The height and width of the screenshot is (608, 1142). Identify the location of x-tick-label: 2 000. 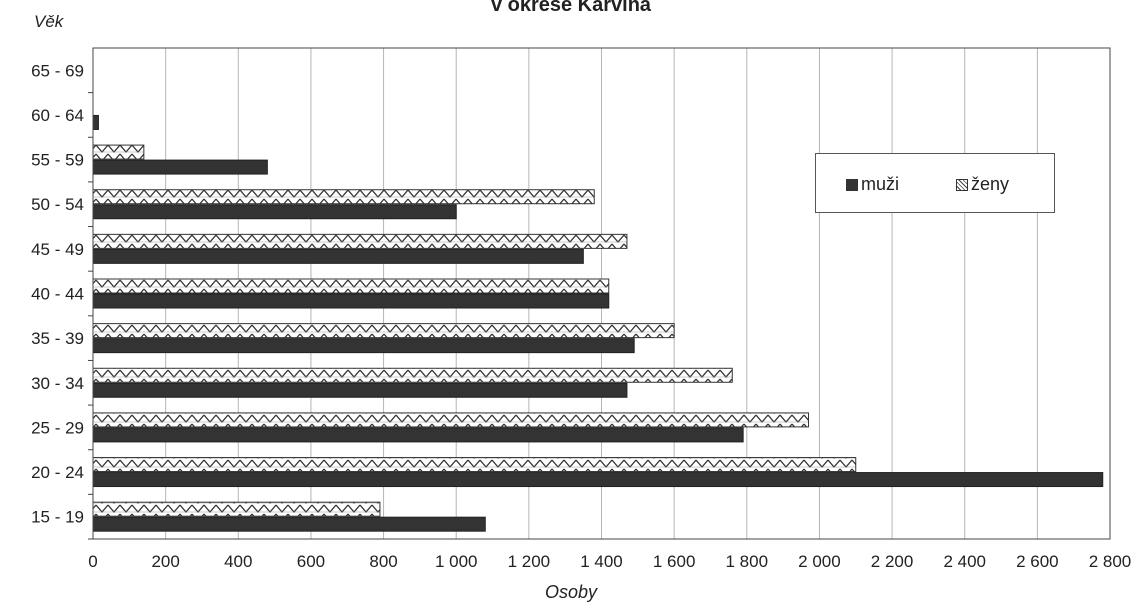
(819, 561).